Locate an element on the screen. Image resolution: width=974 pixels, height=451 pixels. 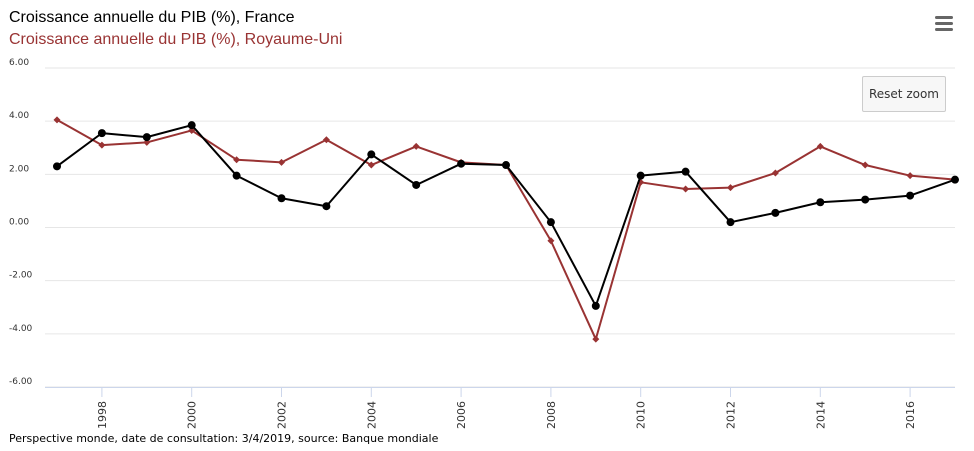
x-tick-label: 2016 is located at coordinates (910, 415).